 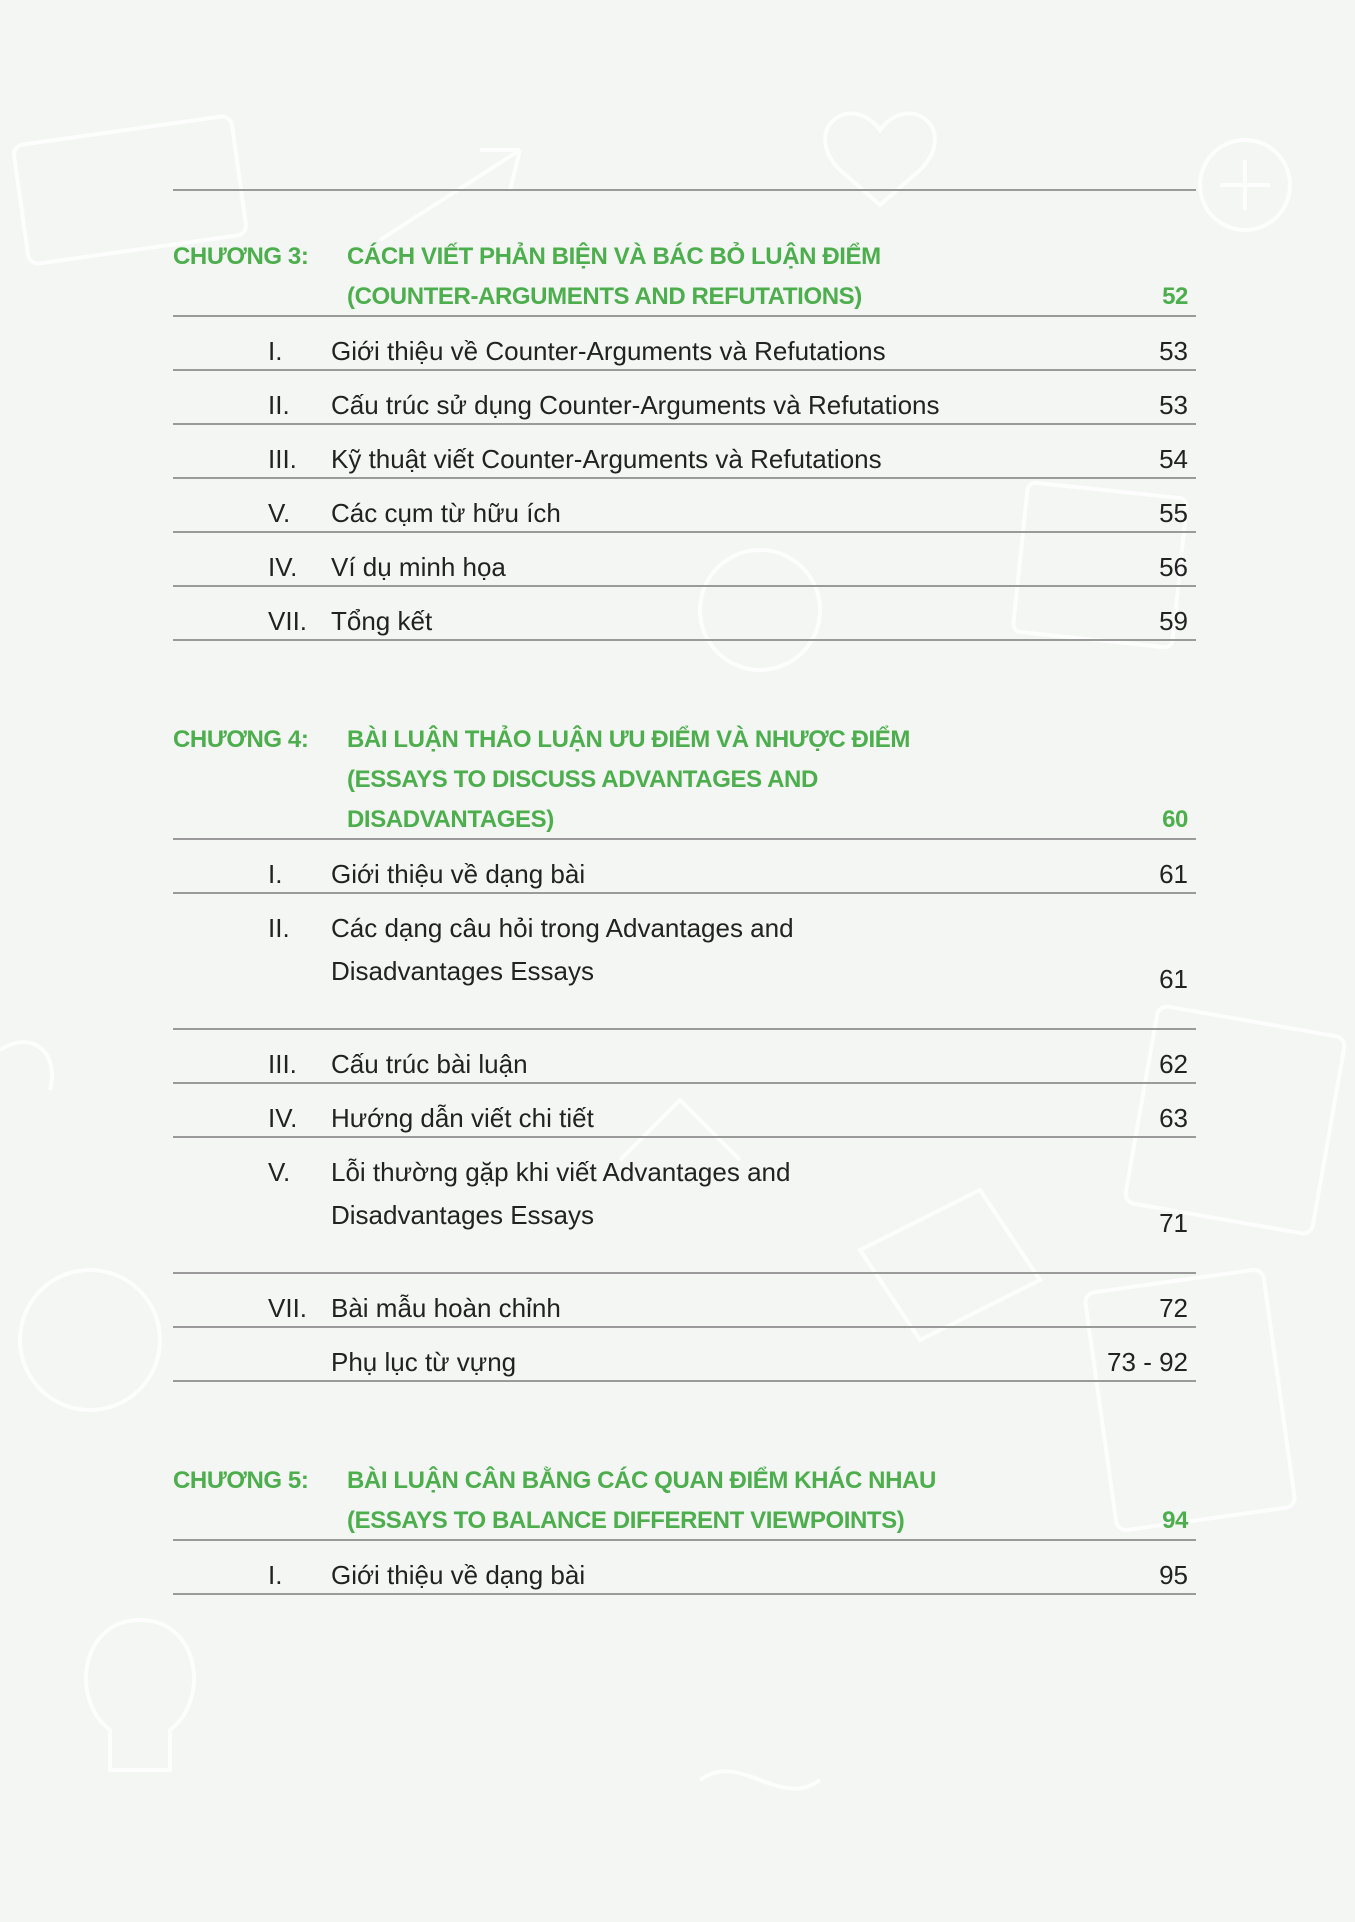 What do you see at coordinates (614, 256) in the screenshot?
I see `chapter-title: CÁCH VIẾT PHẢN BIỆN VÀ BÁC BỎ LUẬN ĐIỂM` at bounding box center [614, 256].